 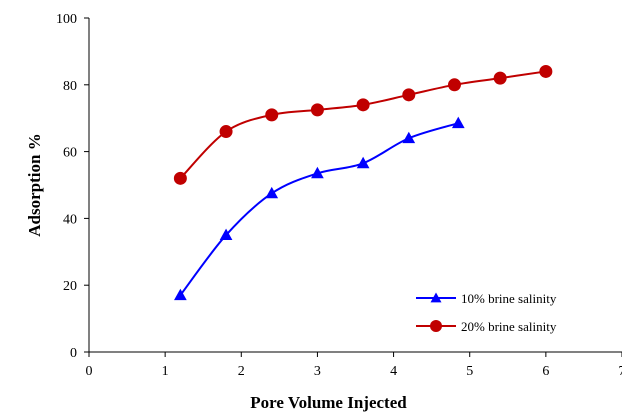 What do you see at coordinates (545, 371) in the screenshot?
I see `x-tick-label: 6` at bounding box center [545, 371].